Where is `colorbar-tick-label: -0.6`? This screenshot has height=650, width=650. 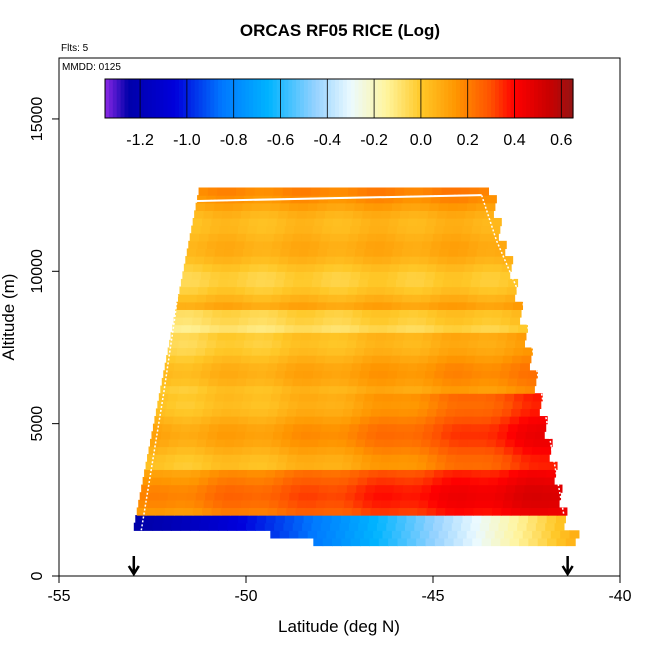 colorbar-tick-label: -0.6 is located at coordinates (281, 140).